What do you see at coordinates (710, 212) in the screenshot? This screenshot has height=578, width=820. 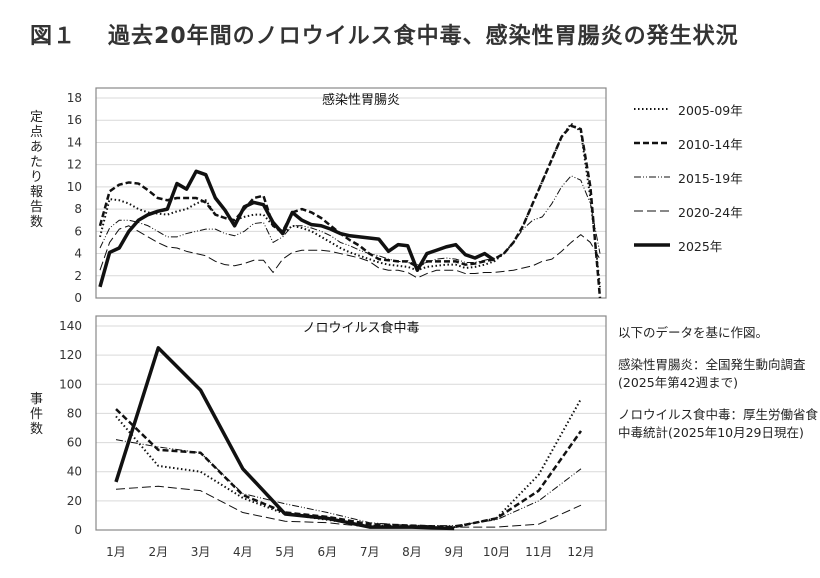 I see `legend-label: 2020-24年` at bounding box center [710, 212].